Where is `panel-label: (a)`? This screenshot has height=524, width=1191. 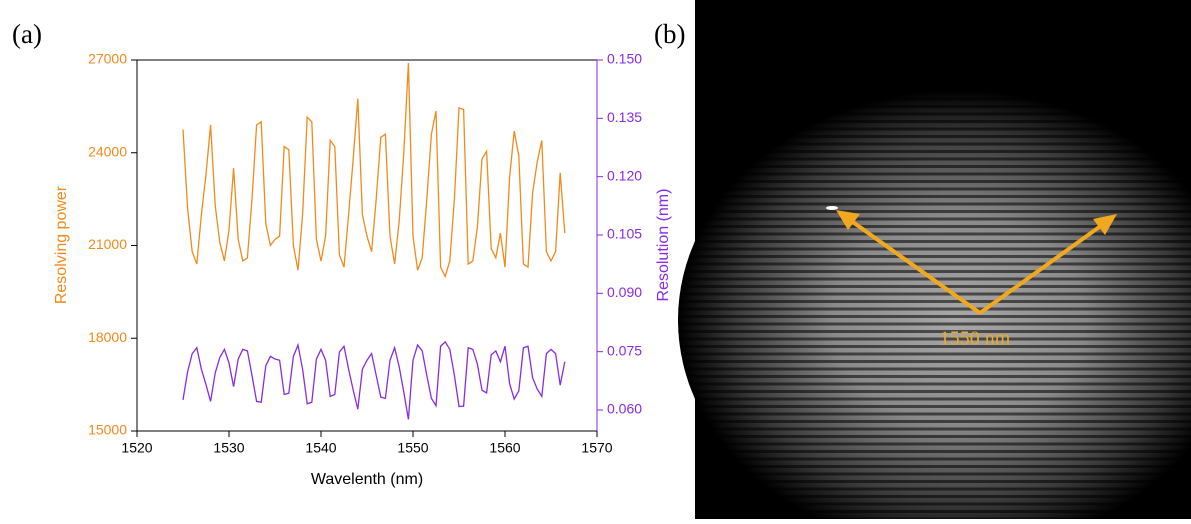
panel-label: (a) is located at coordinates (27, 34).